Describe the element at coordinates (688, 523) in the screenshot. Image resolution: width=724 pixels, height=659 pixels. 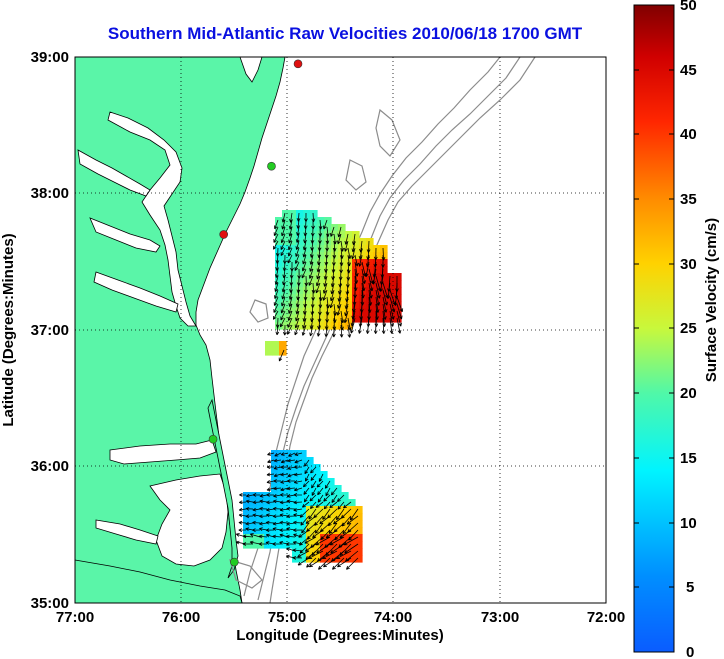
I see `colorbar-tick-label: 10` at that location.